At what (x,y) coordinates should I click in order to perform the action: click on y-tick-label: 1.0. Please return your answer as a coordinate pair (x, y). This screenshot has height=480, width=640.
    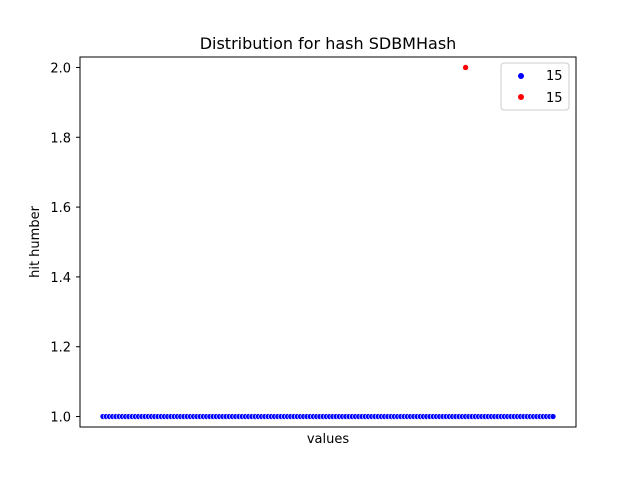
    Looking at the image, I should click on (60, 418).